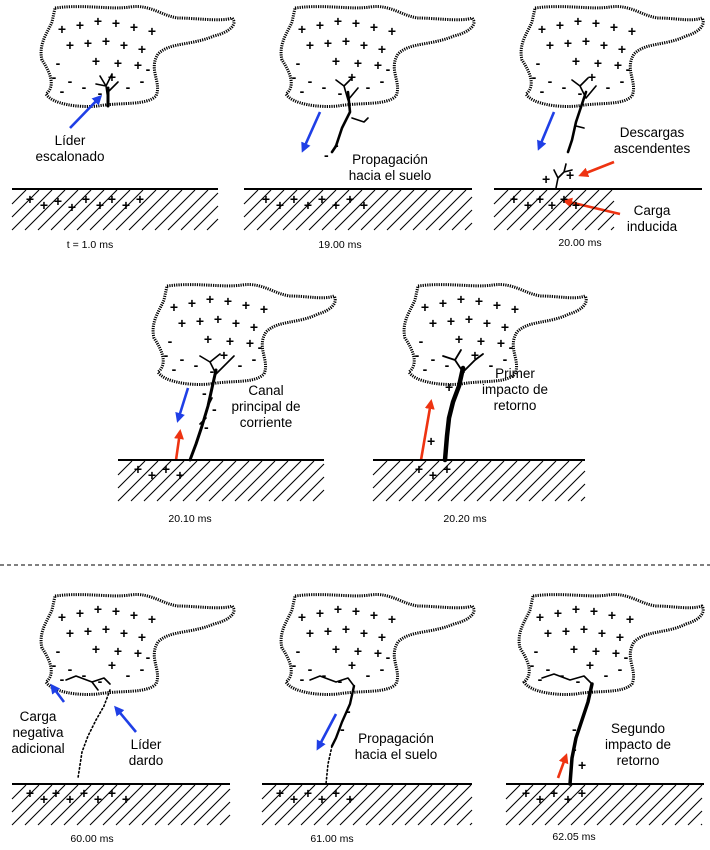  What do you see at coordinates (339, 245) in the screenshot?
I see `time-label: 19.00 ms` at bounding box center [339, 245].